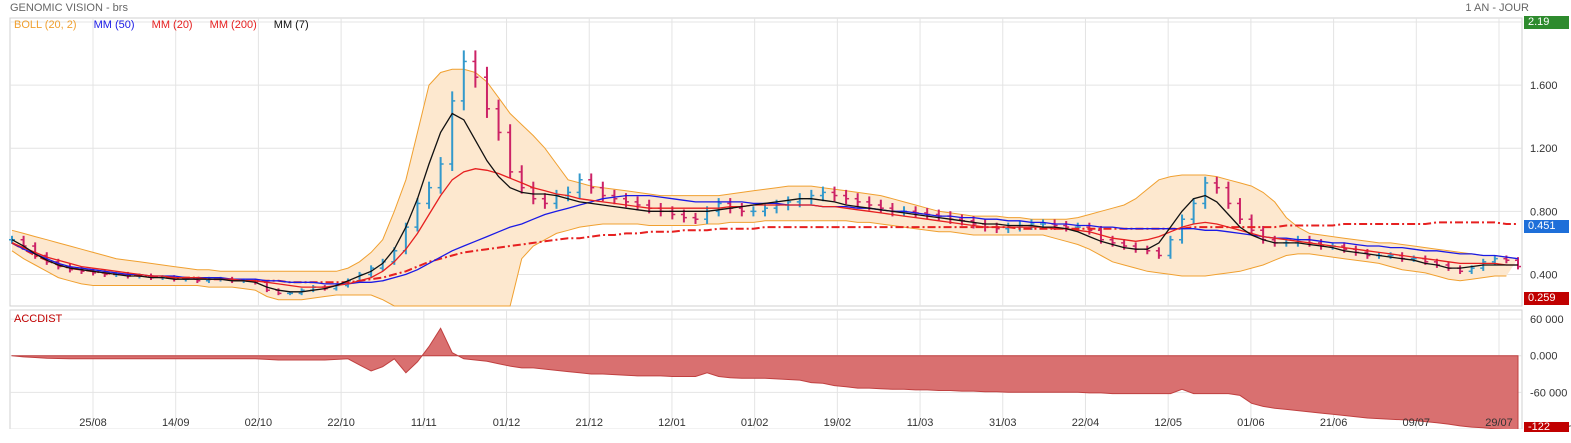 The width and height of the screenshot is (1571, 443). Describe the element at coordinates (1546, 226) in the screenshot. I see `last-price-badge: 0.451` at that location.